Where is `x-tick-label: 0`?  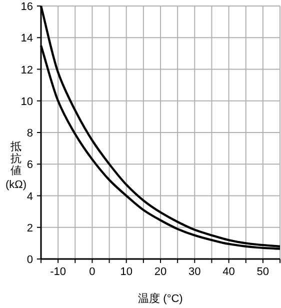
x-tick-label: 0 is located at coordinates (92, 272).